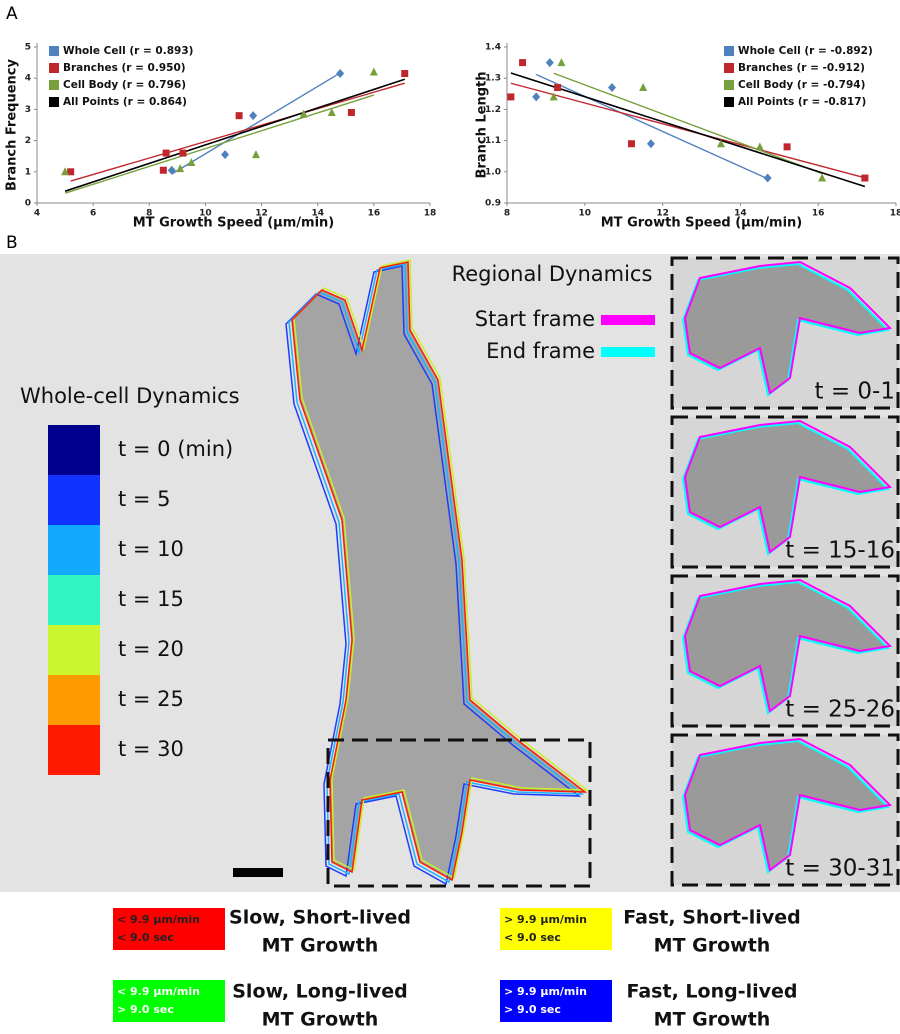 The image size is (900, 1034). What do you see at coordinates (151, 599) in the screenshot?
I see `colorbar-label: t = 15` at bounding box center [151, 599].